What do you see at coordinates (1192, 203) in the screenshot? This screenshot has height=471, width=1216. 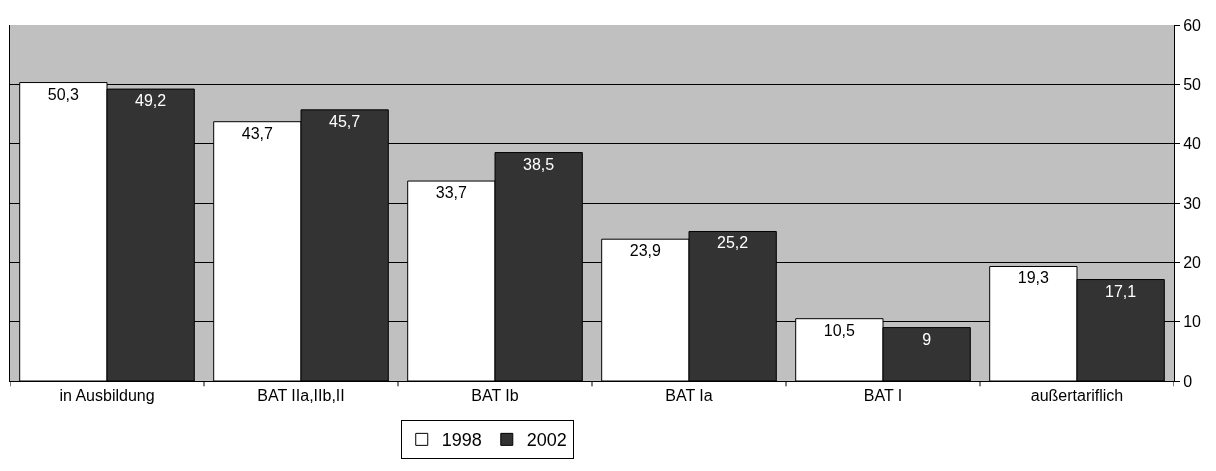 I see `y-tick-label: 30` at bounding box center [1192, 203].